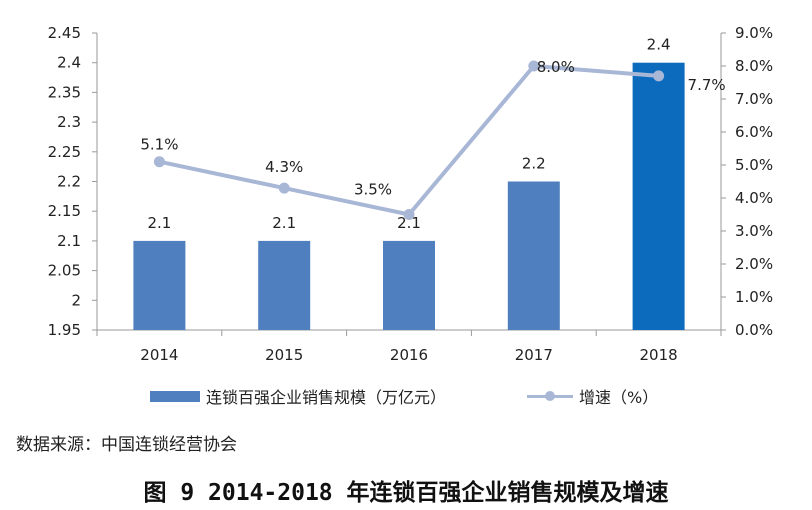 The width and height of the screenshot is (812, 510). Describe the element at coordinates (69, 241) in the screenshot. I see `y-left-tick-label: 2.1` at that location.